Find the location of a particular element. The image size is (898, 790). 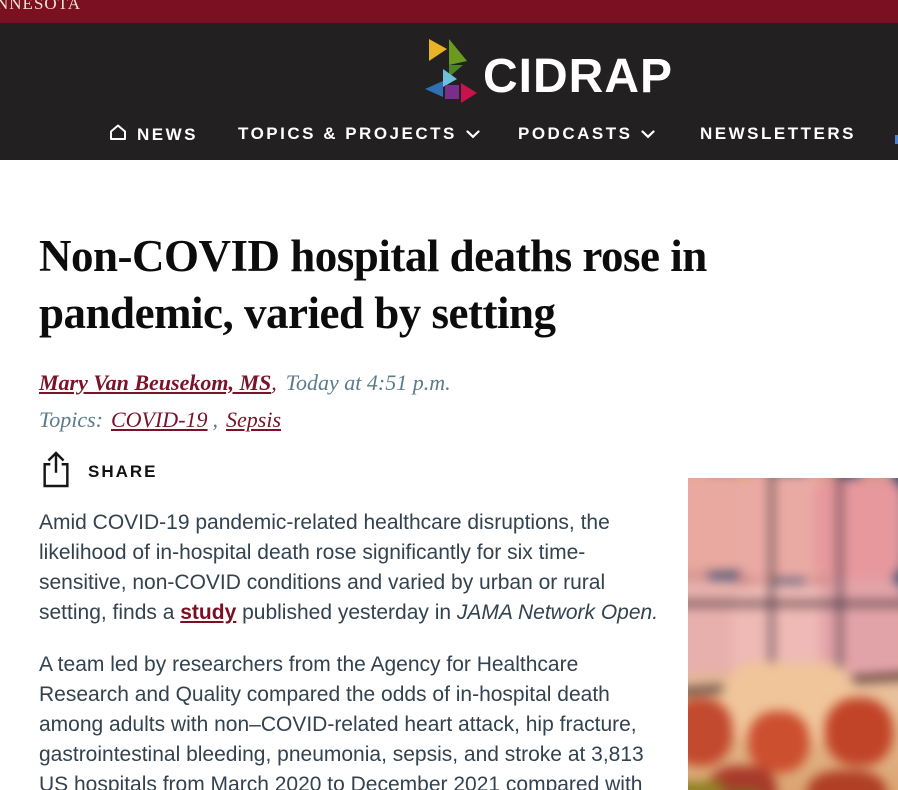

author-link: Mary Van Beusekom, MS is located at coordinates (155, 382).